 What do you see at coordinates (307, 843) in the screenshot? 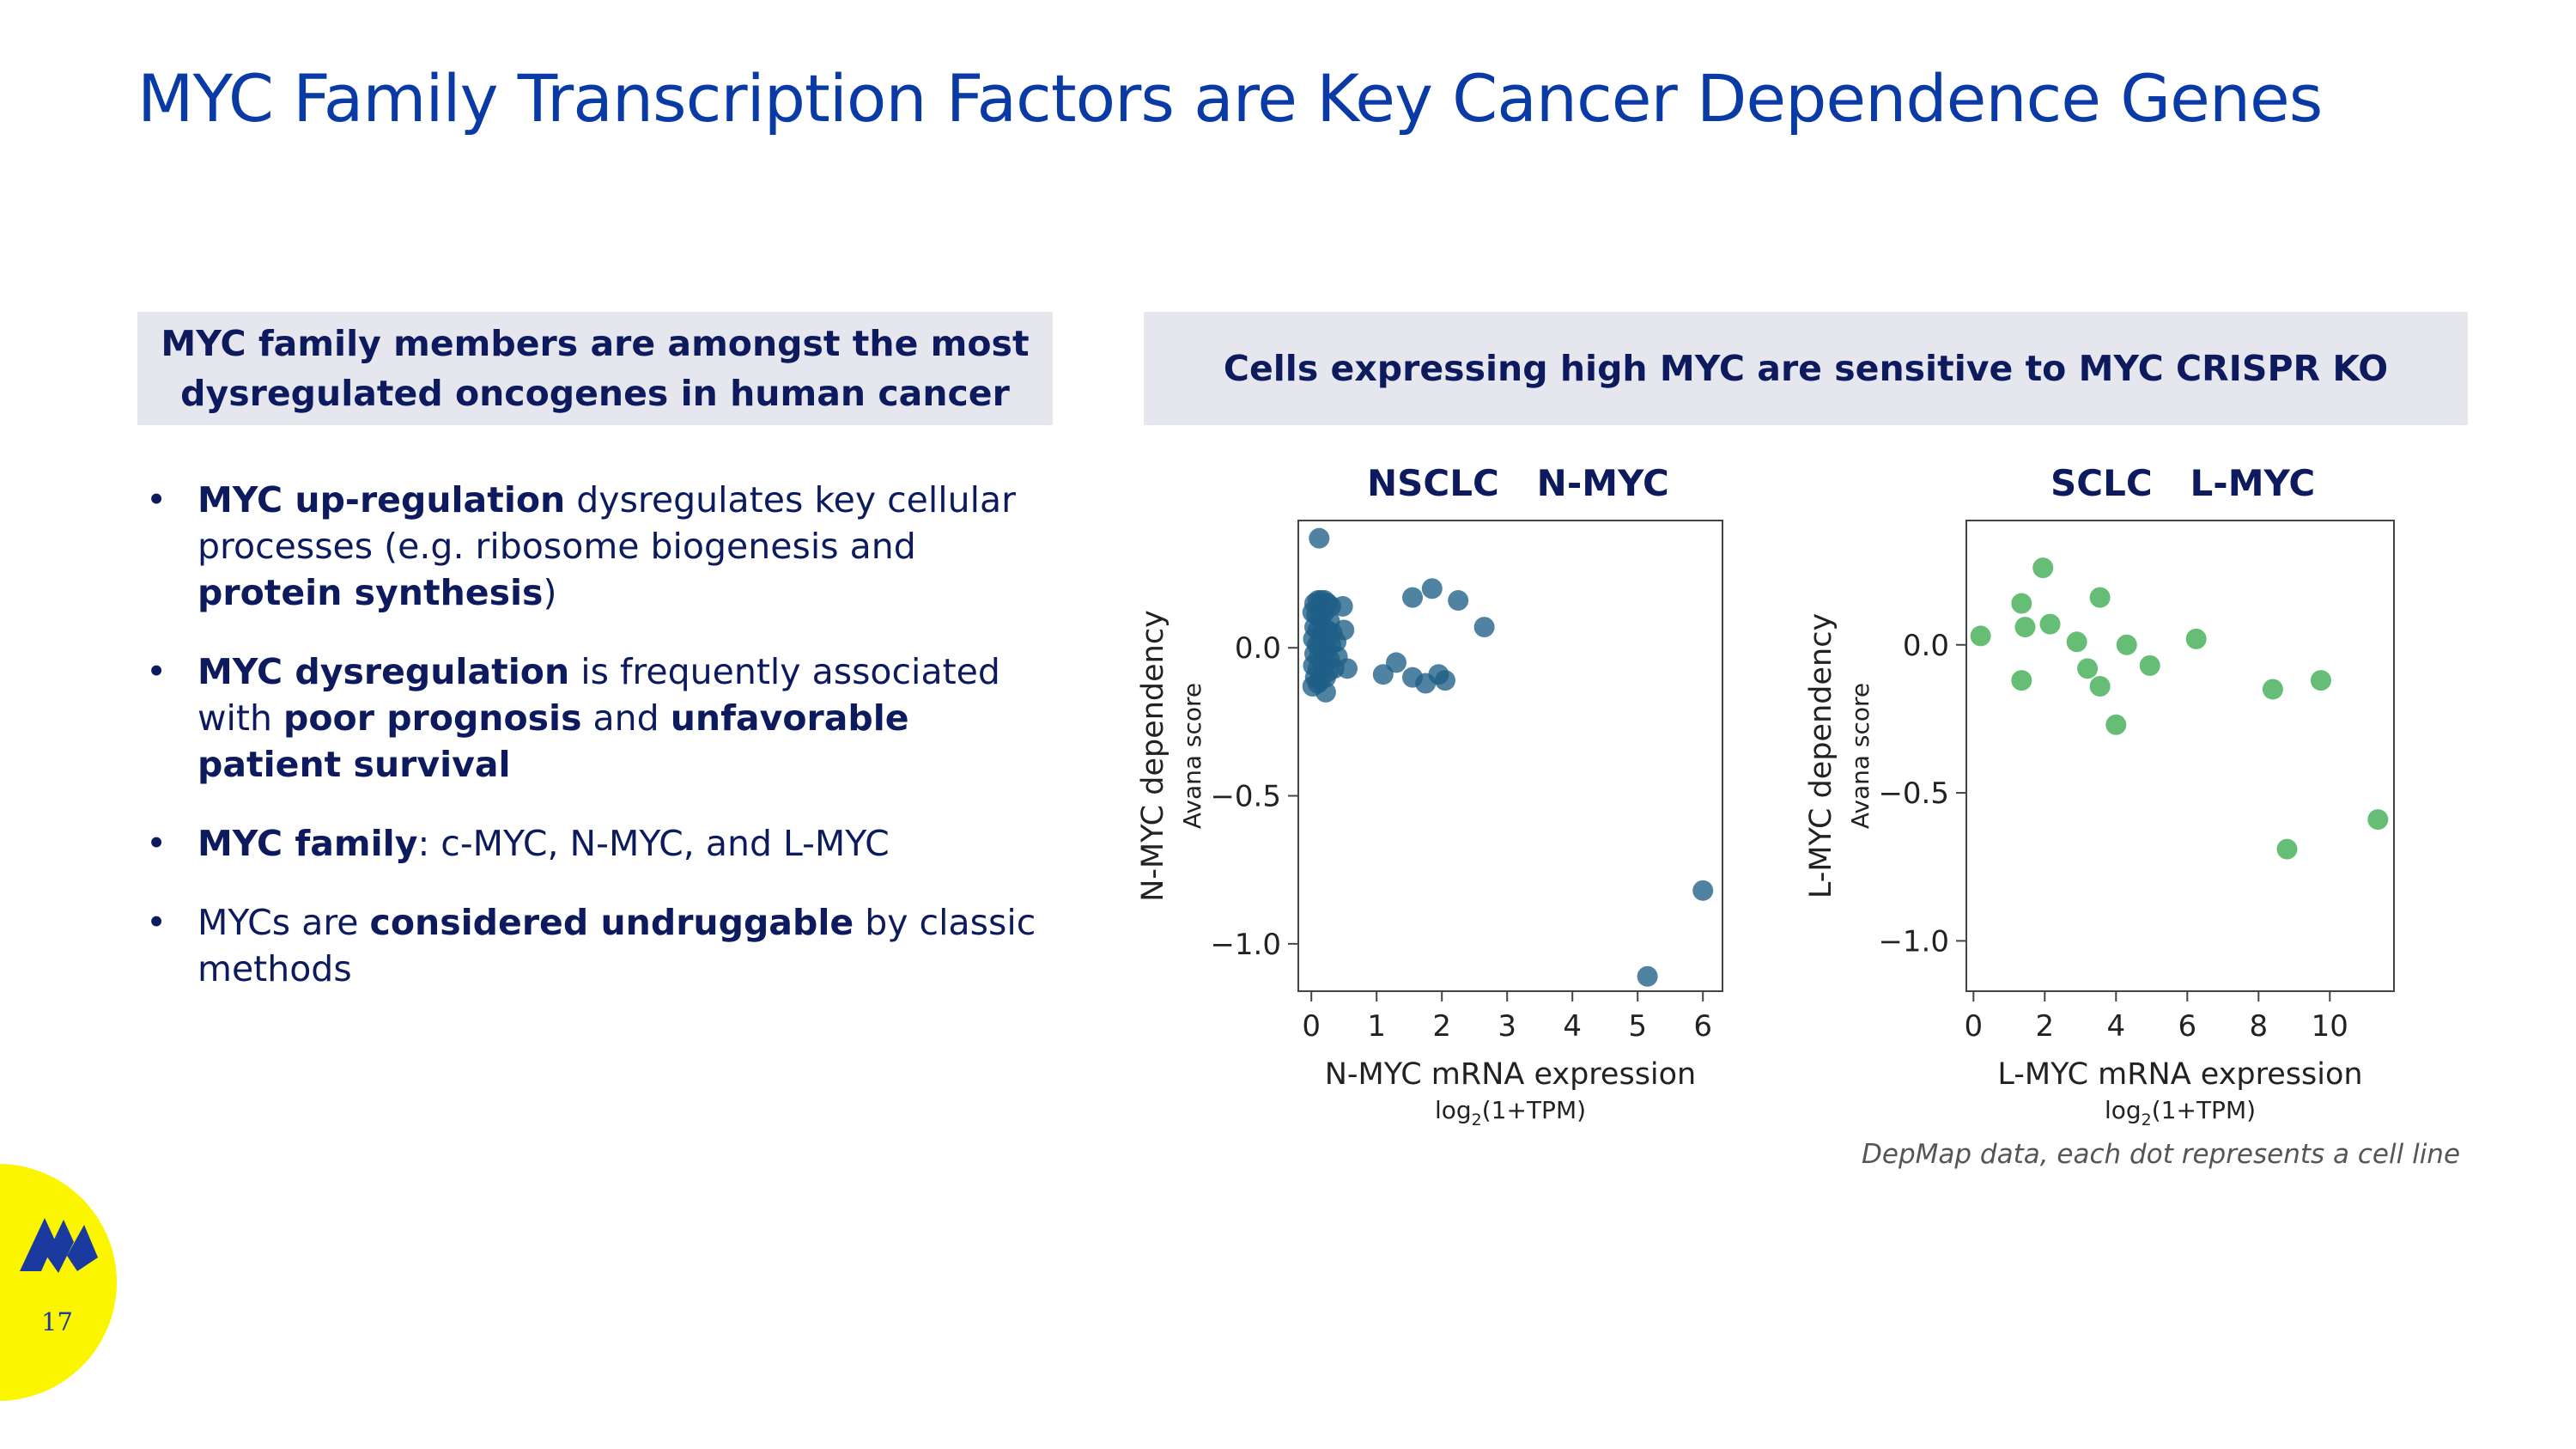
I see `bullet-bold-text: MYC family` at bounding box center [307, 843].